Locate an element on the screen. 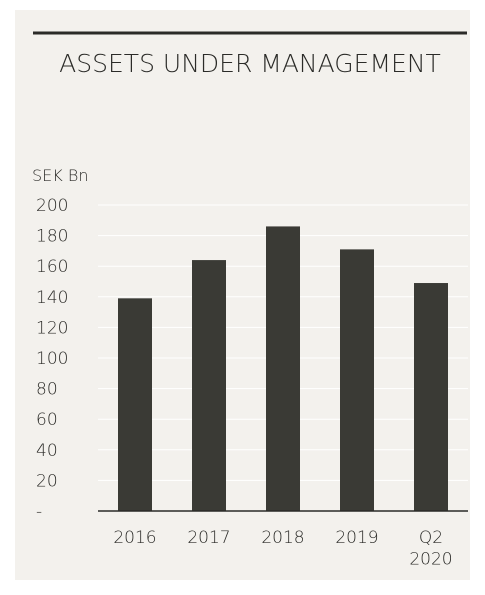 Image resolution: width=485 pixels, height=595 pixels. y-tick-label: 60 is located at coordinates (47, 420).